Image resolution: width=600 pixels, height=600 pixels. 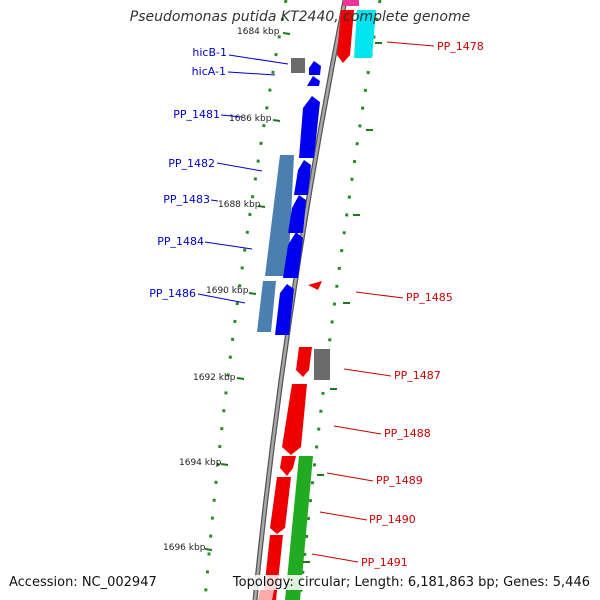 I want to click on tick-label: 1686 kbp, so click(x=250, y=119).